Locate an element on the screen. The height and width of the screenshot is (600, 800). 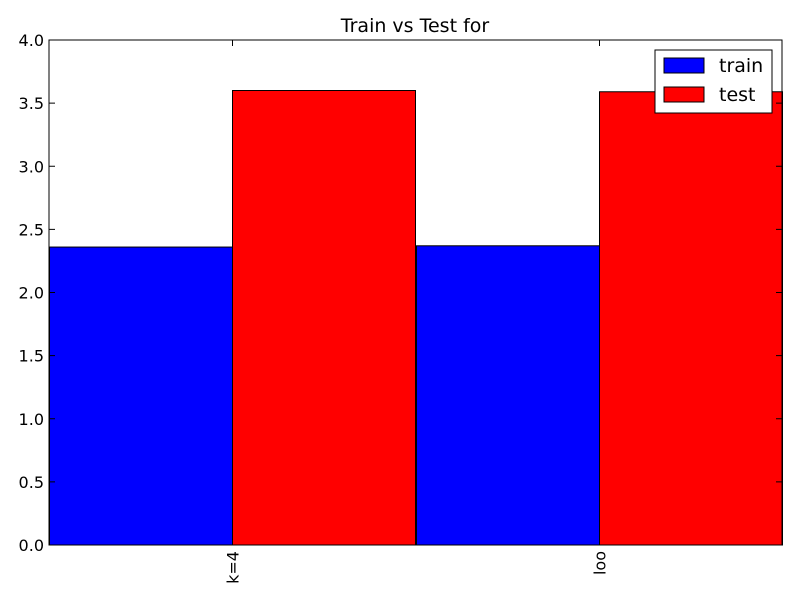
y-tick-label: 4.0 is located at coordinates (31, 40).